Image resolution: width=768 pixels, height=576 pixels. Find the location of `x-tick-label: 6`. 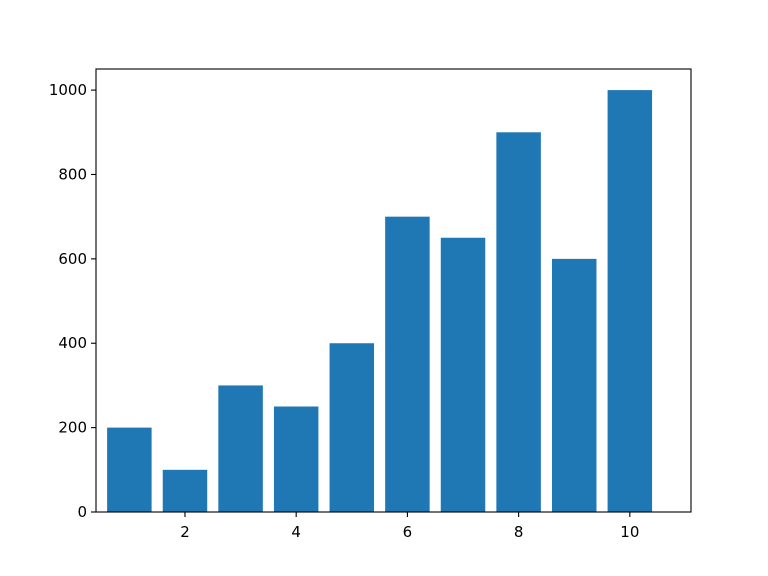

x-tick-label: 6 is located at coordinates (408, 532).